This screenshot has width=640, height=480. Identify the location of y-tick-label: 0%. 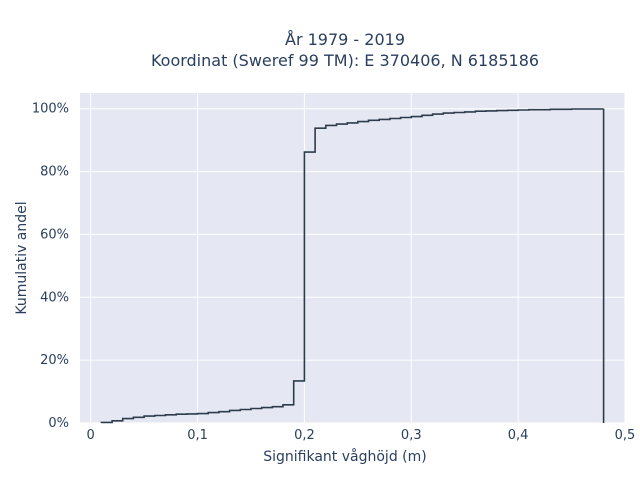
(58, 423).